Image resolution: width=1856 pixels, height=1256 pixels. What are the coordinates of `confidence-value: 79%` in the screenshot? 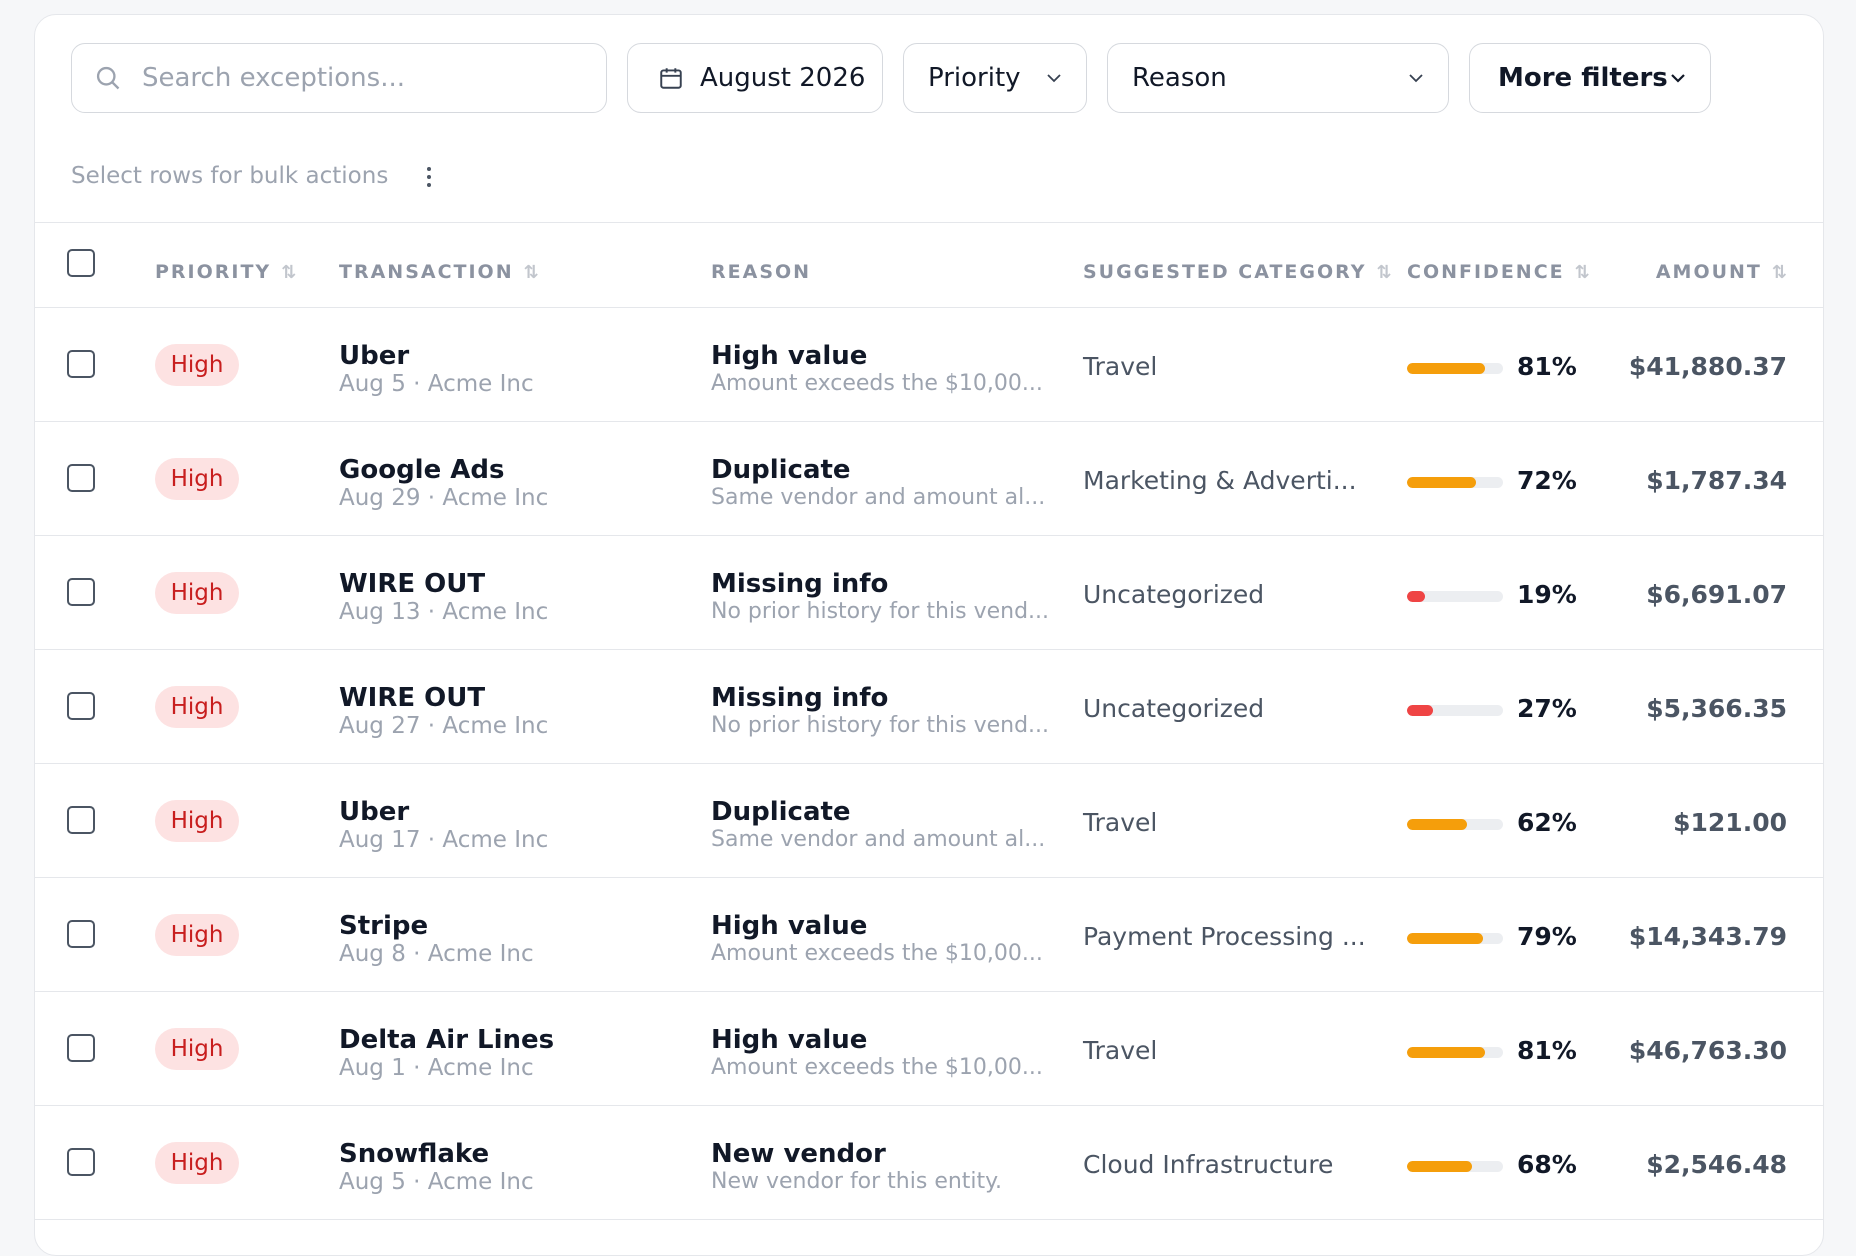 It's located at (1547, 936).